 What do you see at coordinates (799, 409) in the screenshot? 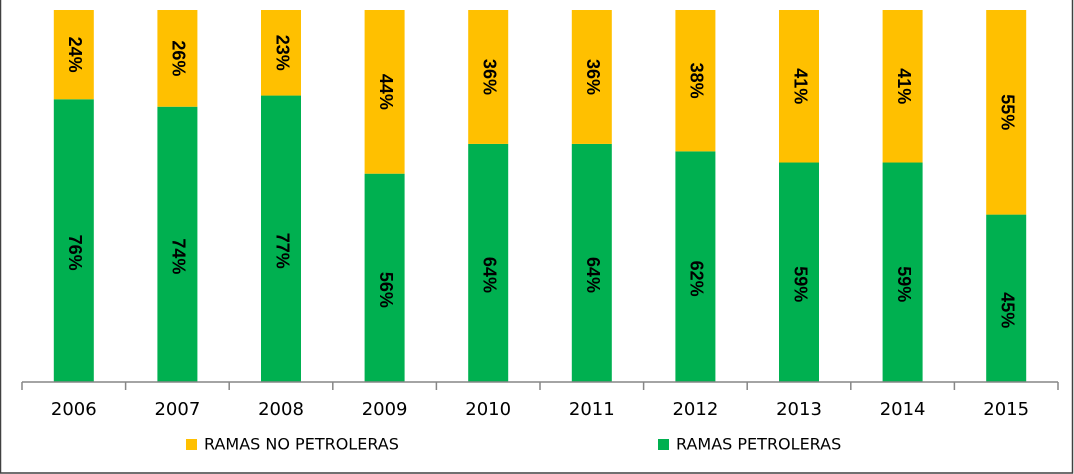
I see `x-tick-label: 2013` at bounding box center [799, 409].